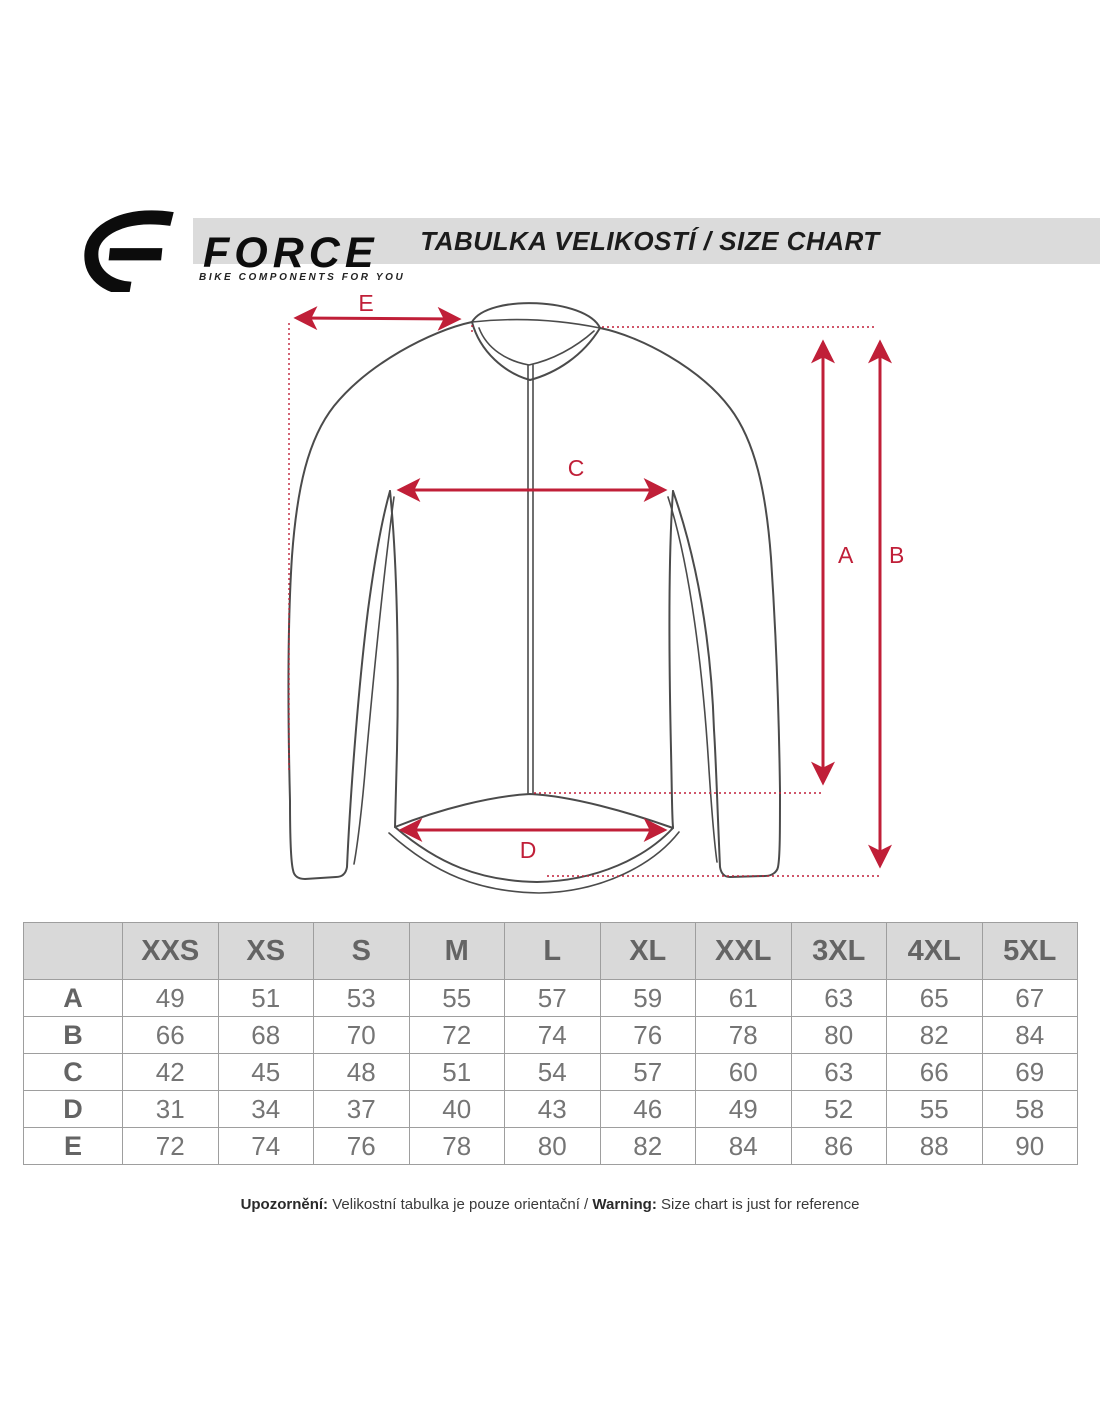  Describe the element at coordinates (377, 318) in the screenshot. I see `arrow-e` at that location.